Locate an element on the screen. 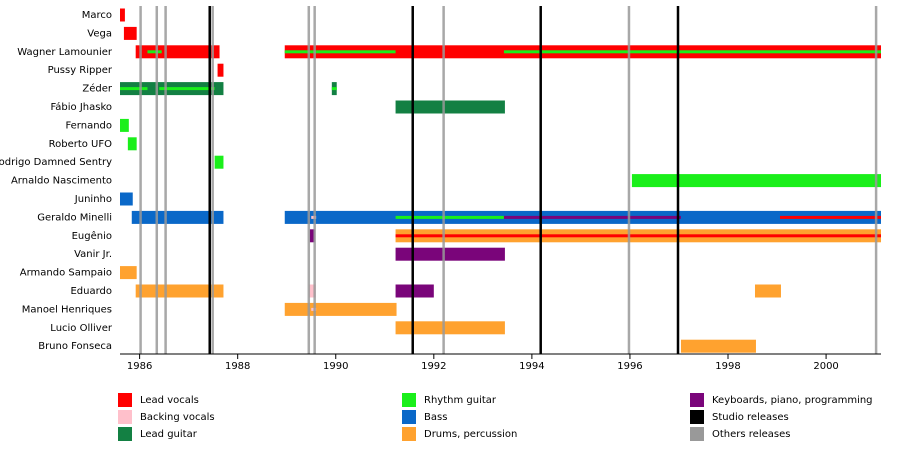 The image size is (900, 450). row-label: Arnaldo Nascimento is located at coordinates (61, 181).